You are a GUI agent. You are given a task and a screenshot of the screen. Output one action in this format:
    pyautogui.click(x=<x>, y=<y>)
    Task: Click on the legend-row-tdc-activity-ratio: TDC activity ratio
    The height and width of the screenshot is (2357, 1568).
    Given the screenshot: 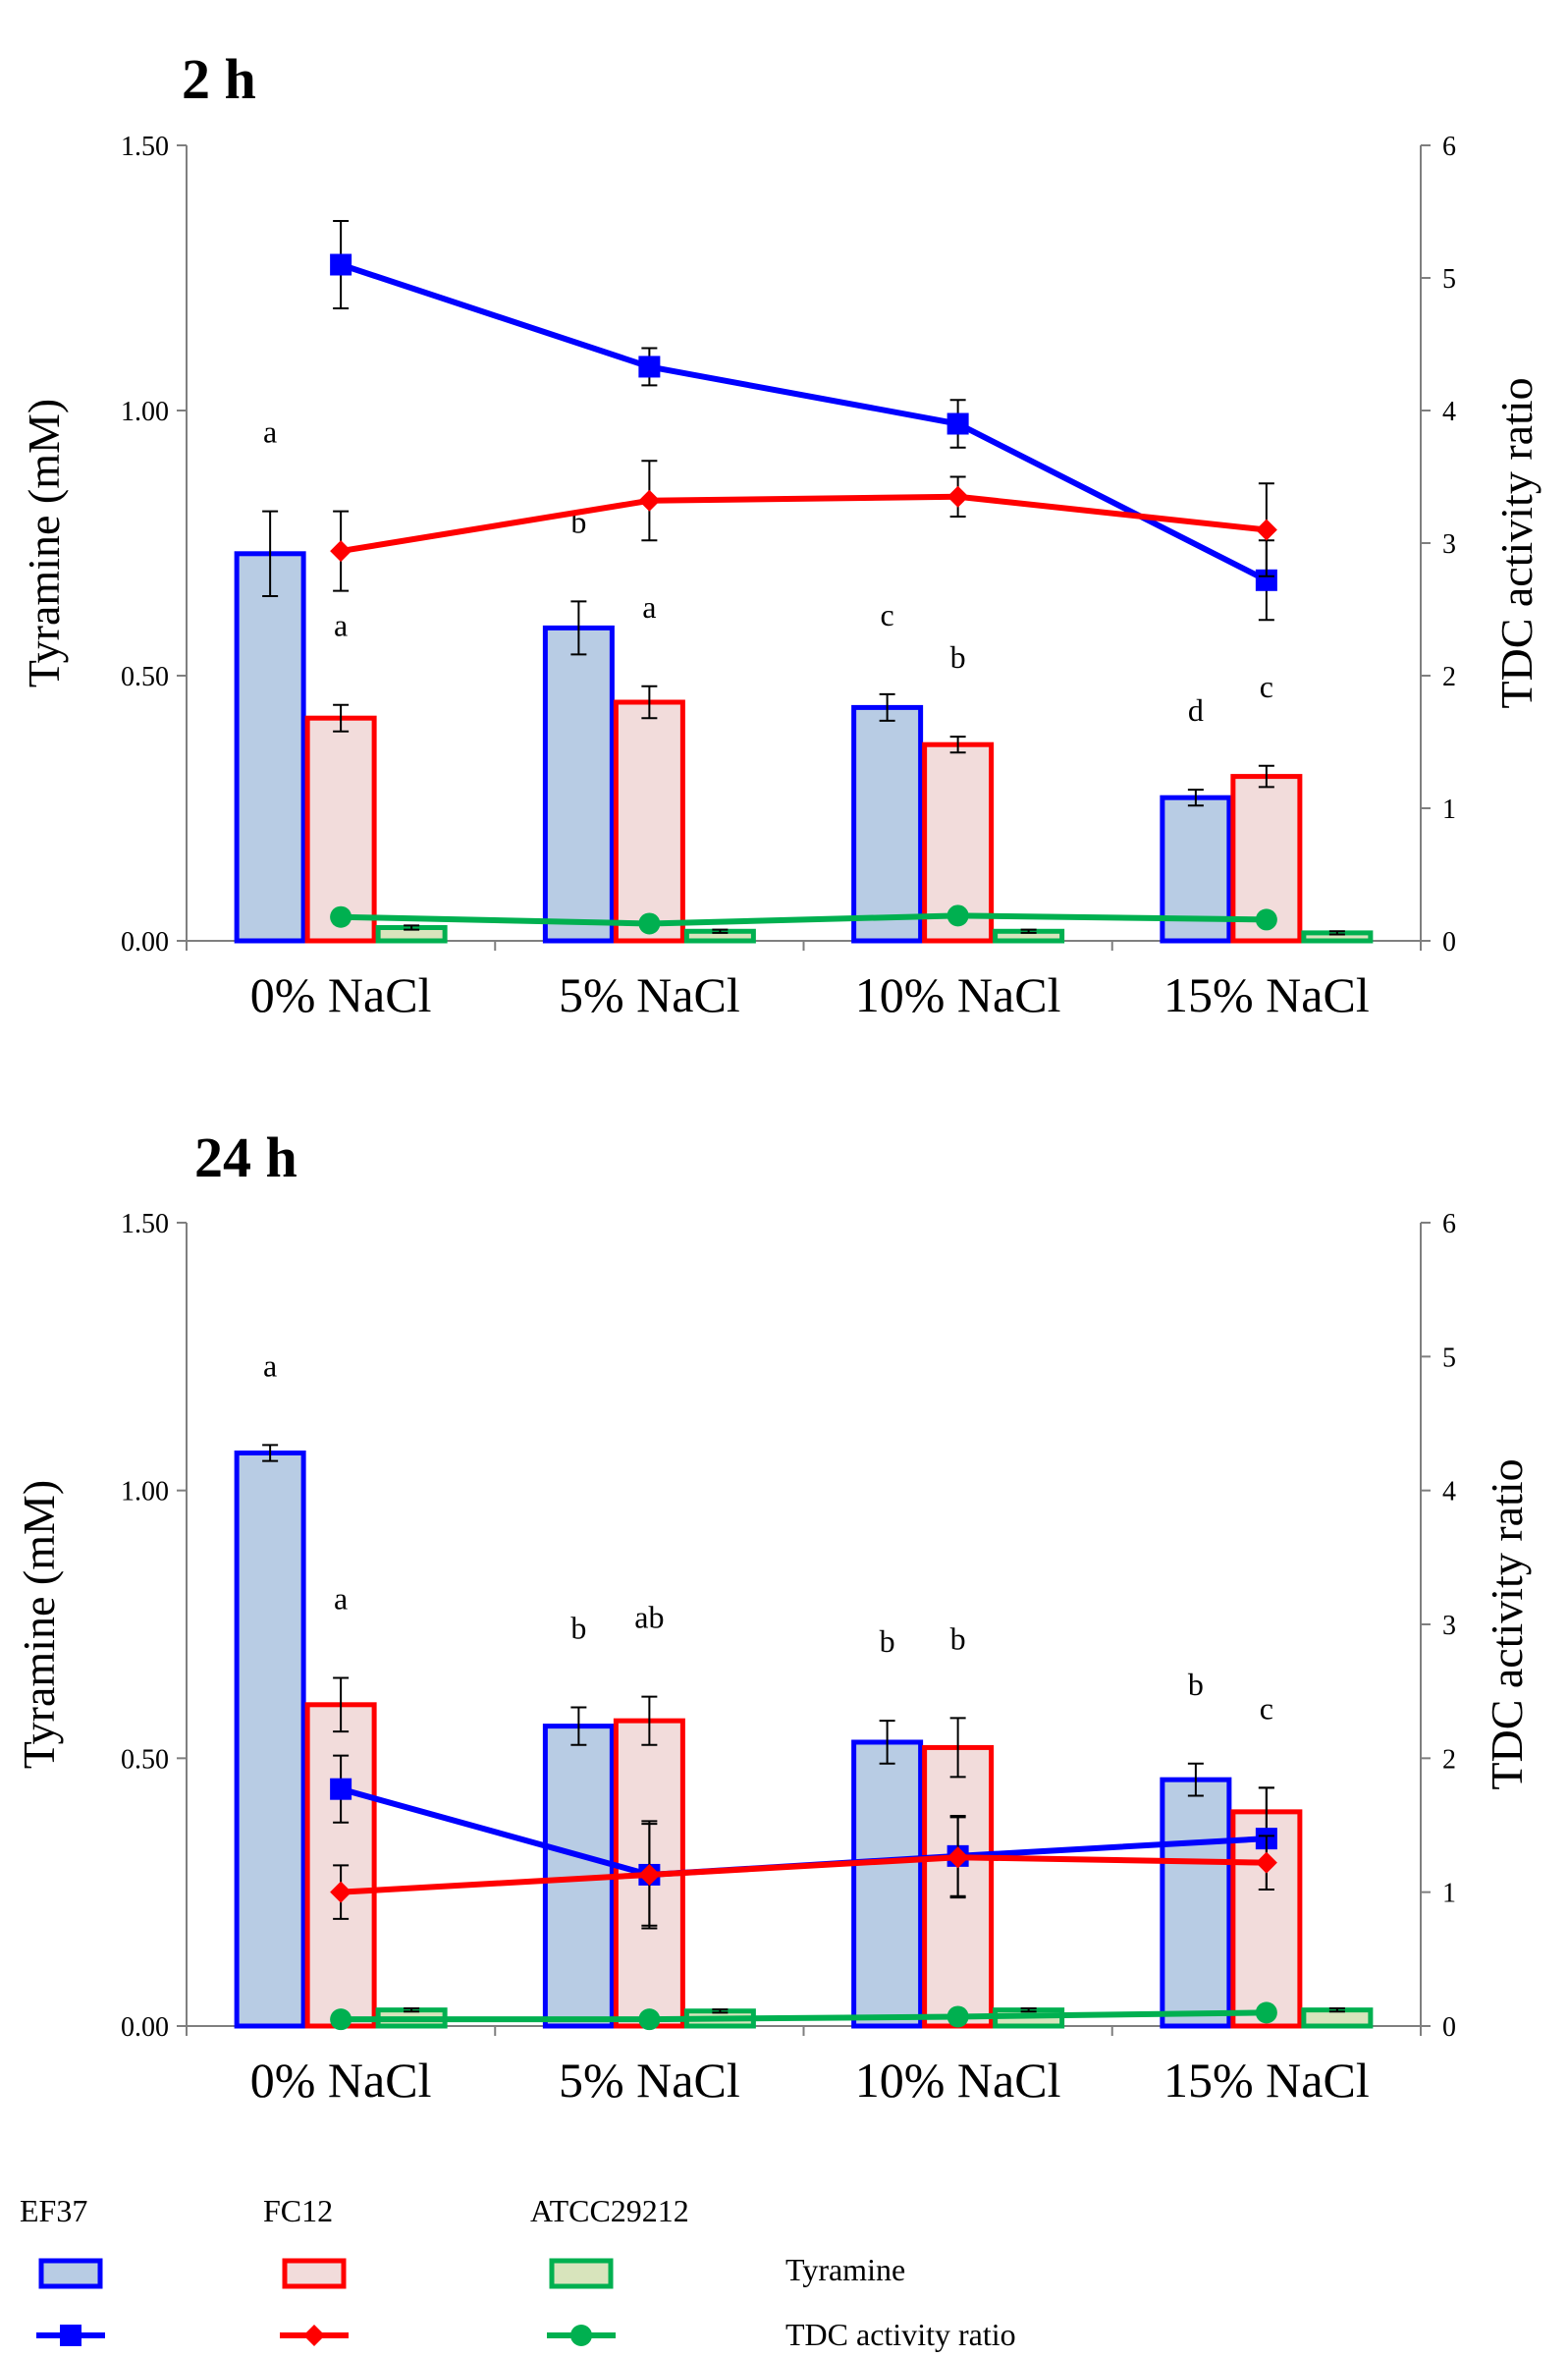 What is the action you would take?
    pyautogui.click(x=900, y=2334)
    